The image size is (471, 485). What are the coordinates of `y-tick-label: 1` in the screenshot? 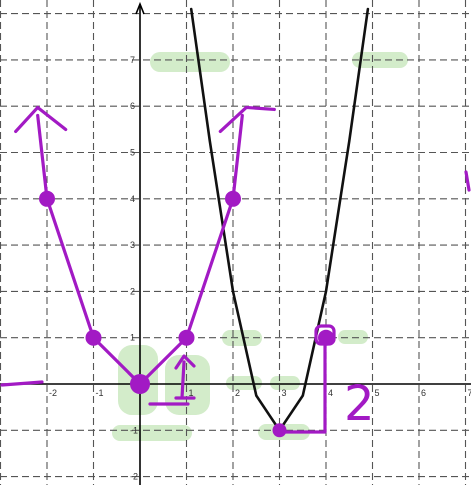 It's located at (132, 338).